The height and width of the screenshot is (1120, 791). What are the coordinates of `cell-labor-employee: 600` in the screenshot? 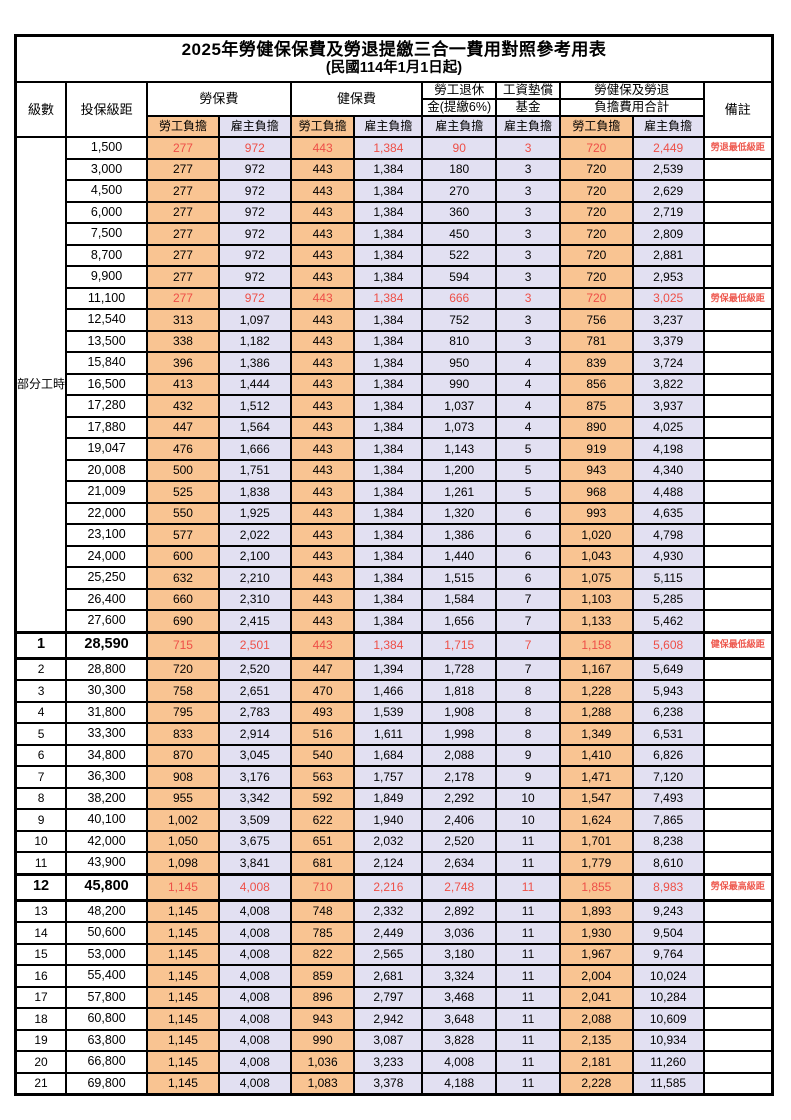 It's located at (183, 556).